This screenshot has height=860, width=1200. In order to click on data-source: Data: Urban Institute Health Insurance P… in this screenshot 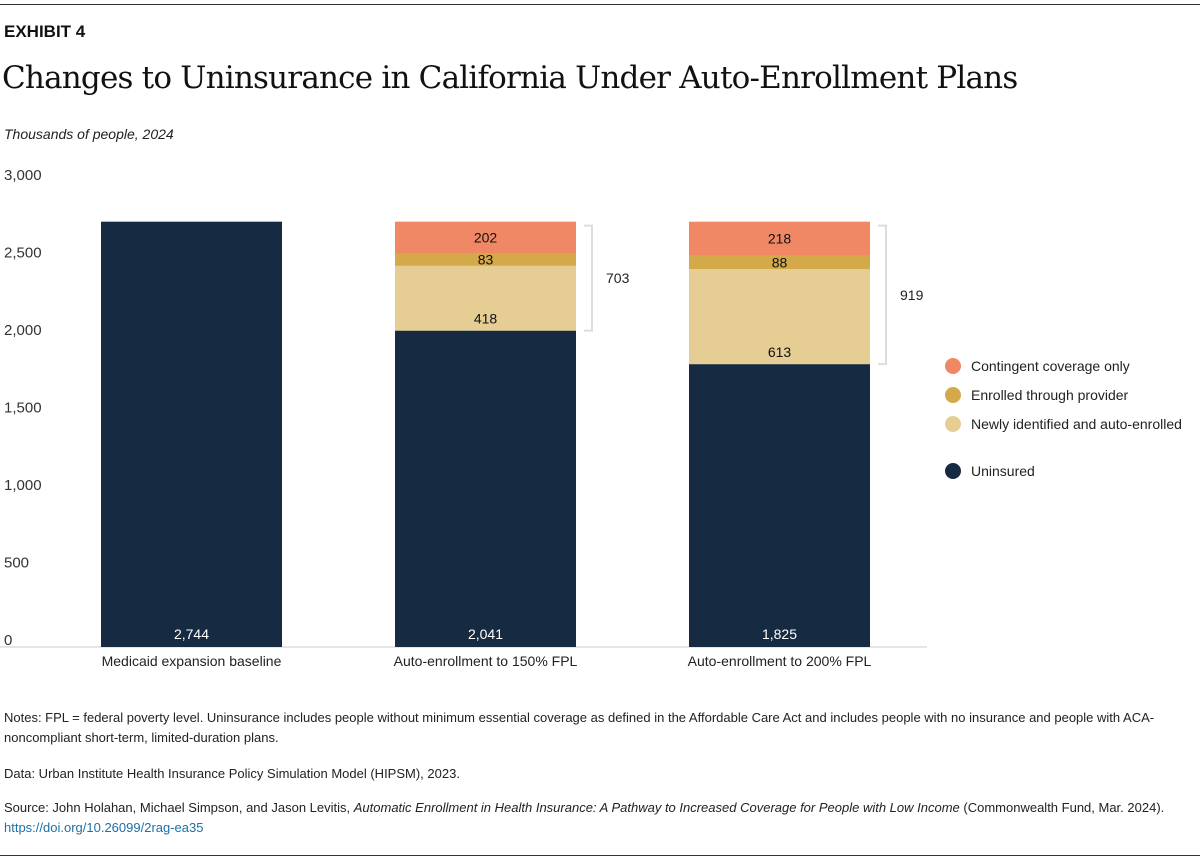, I will do `click(232, 773)`.